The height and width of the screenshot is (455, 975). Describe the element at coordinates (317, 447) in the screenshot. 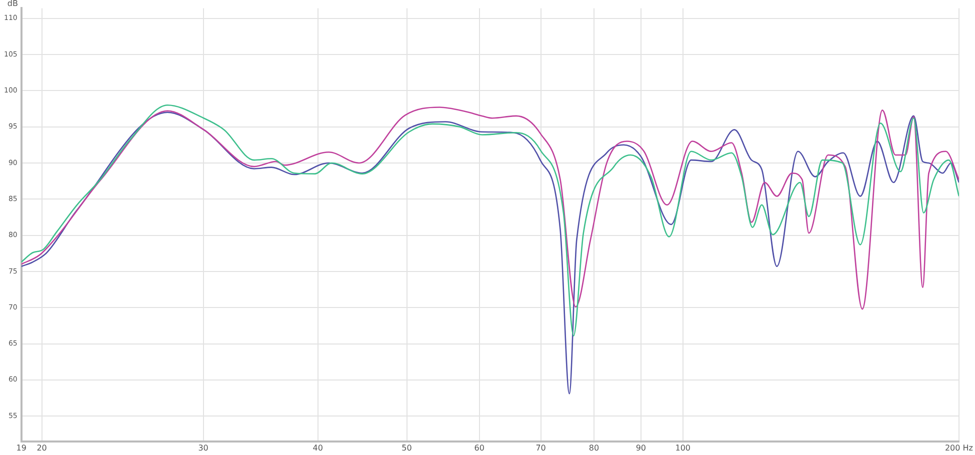

I see `x-tick-label: 40` at that location.